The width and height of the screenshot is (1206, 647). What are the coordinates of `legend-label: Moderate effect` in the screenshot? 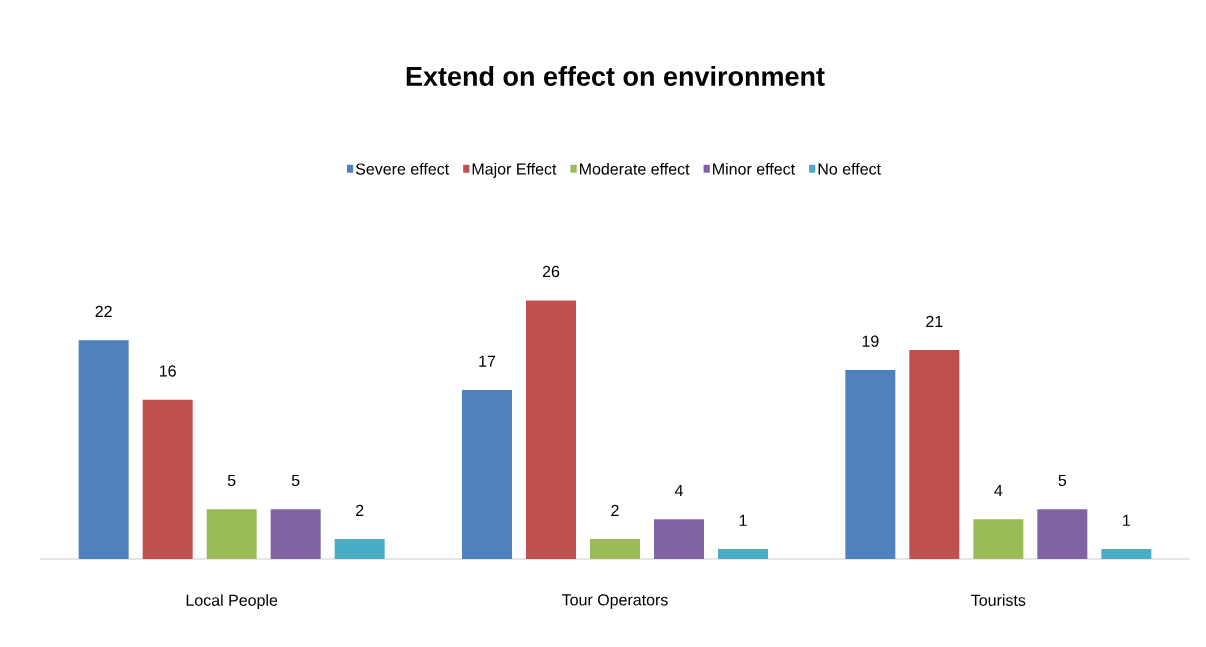 It's located at (634, 168).